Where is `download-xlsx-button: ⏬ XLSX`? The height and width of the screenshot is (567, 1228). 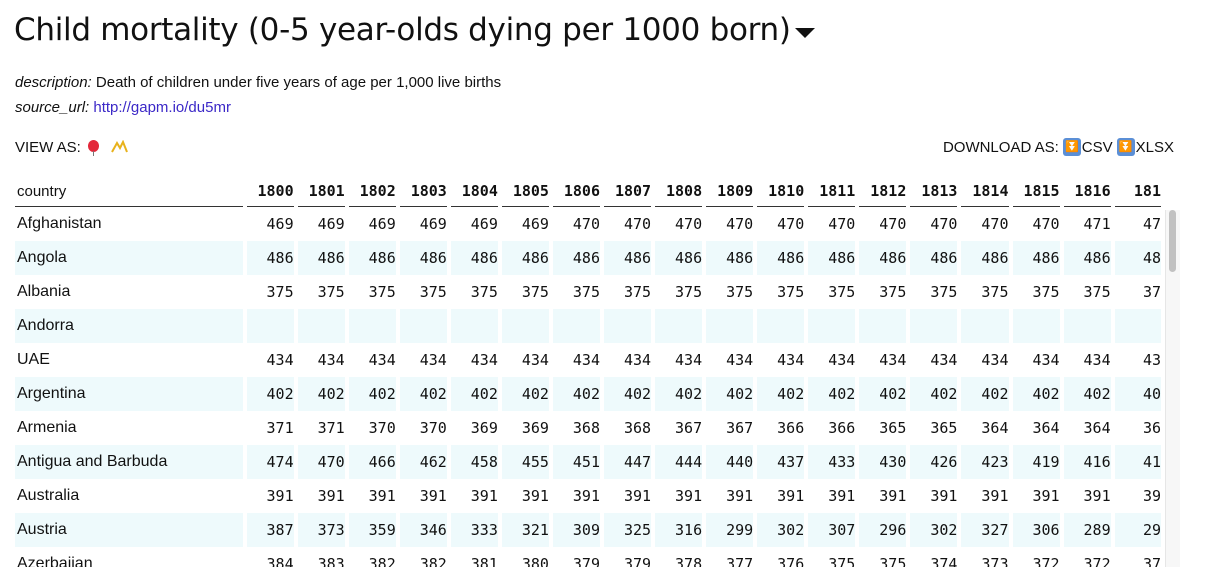
download-xlsx-button: ⏬ XLSX is located at coordinates (1145, 147).